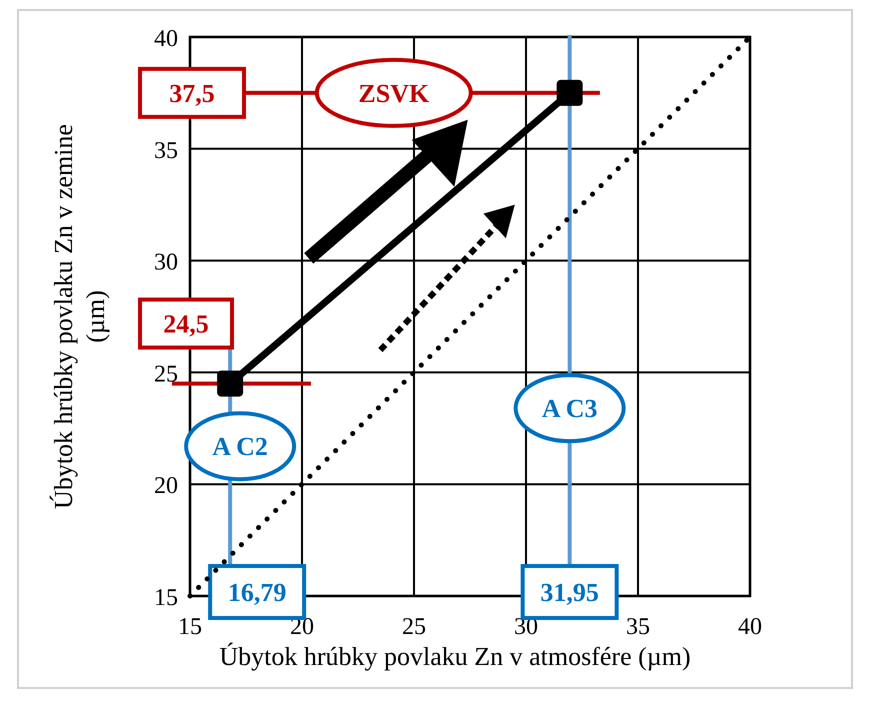 Image resolution: width=870 pixels, height=706 pixels. Describe the element at coordinates (455, 656) in the screenshot. I see `x-axis-title: Úbytok hrúbky povlaku Zn v atmosfére (µm)` at that location.